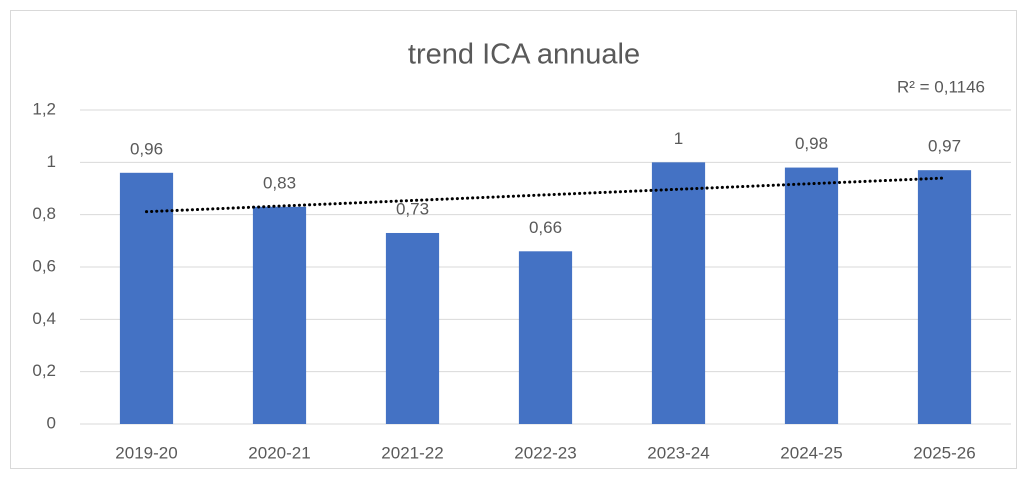 The image size is (1027, 479). I want to click on y-tick-label: 0,6, so click(44, 265).